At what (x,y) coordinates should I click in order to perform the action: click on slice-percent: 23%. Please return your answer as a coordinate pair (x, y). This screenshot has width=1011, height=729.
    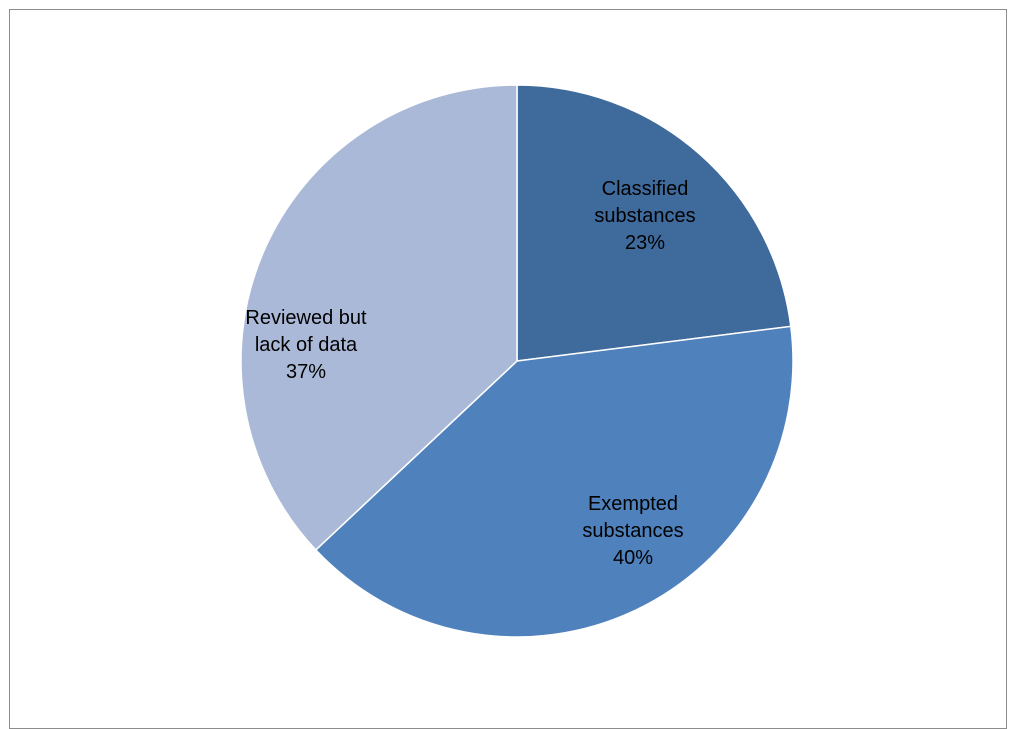
    Looking at the image, I should click on (645, 243).